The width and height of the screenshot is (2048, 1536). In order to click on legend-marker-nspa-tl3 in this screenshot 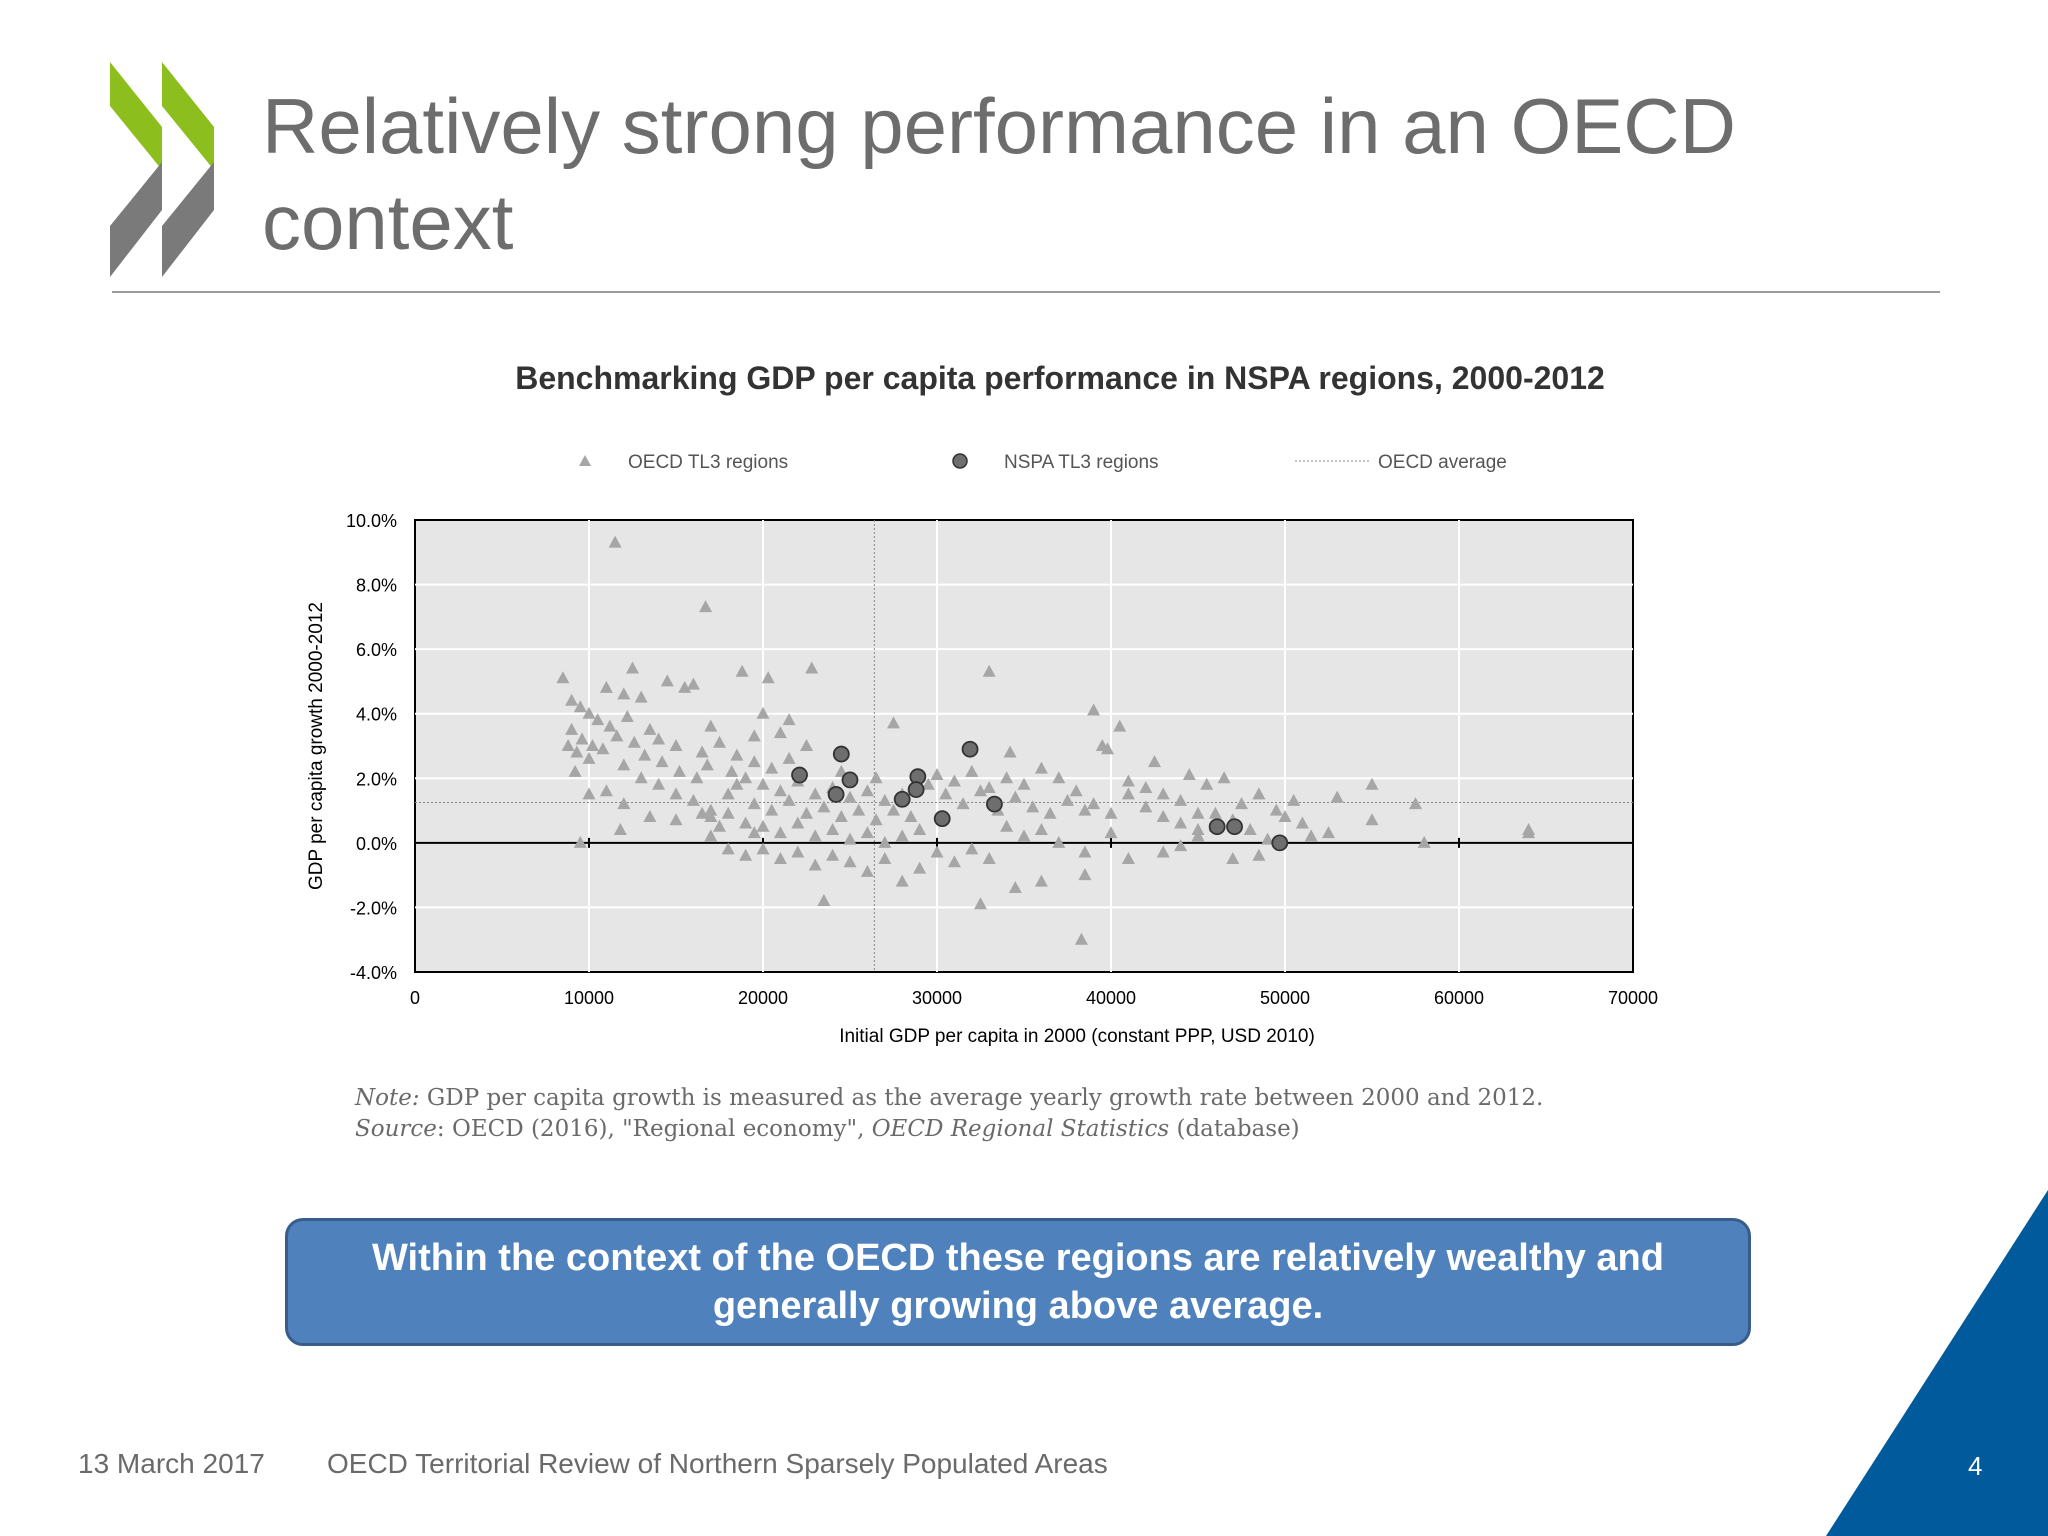, I will do `click(960, 461)`.